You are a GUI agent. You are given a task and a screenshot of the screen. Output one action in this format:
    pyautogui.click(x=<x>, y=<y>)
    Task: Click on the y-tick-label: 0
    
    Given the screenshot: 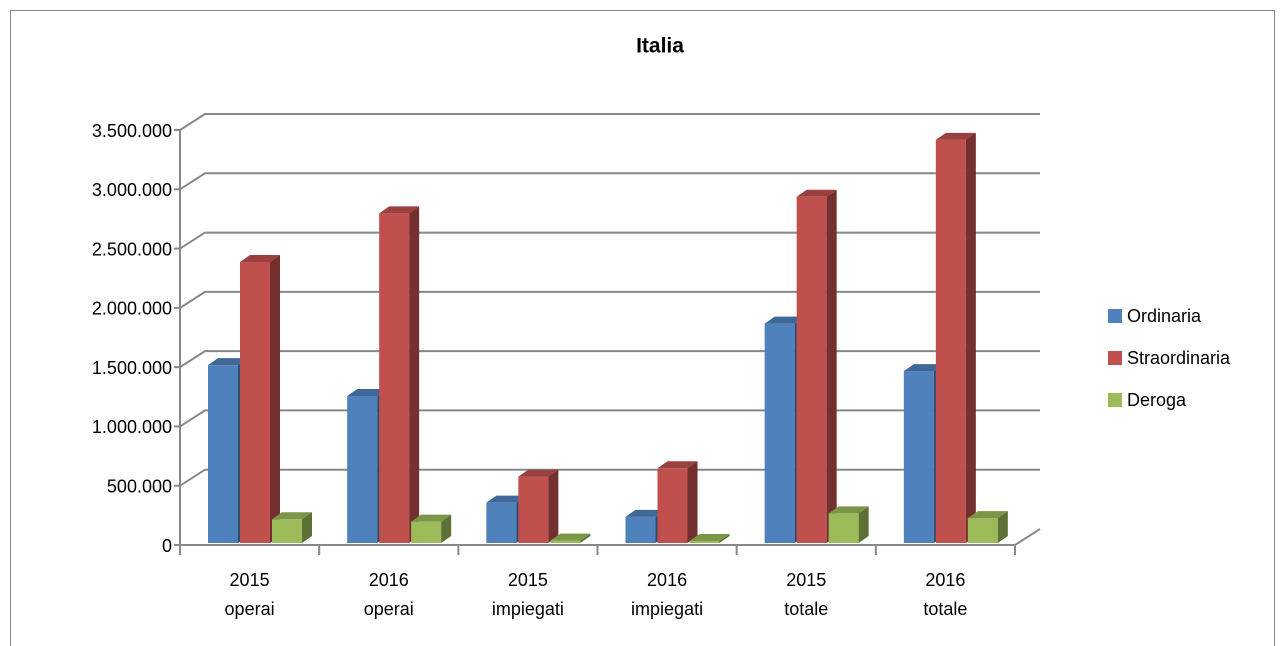 What is the action you would take?
    pyautogui.click(x=167, y=546)
    